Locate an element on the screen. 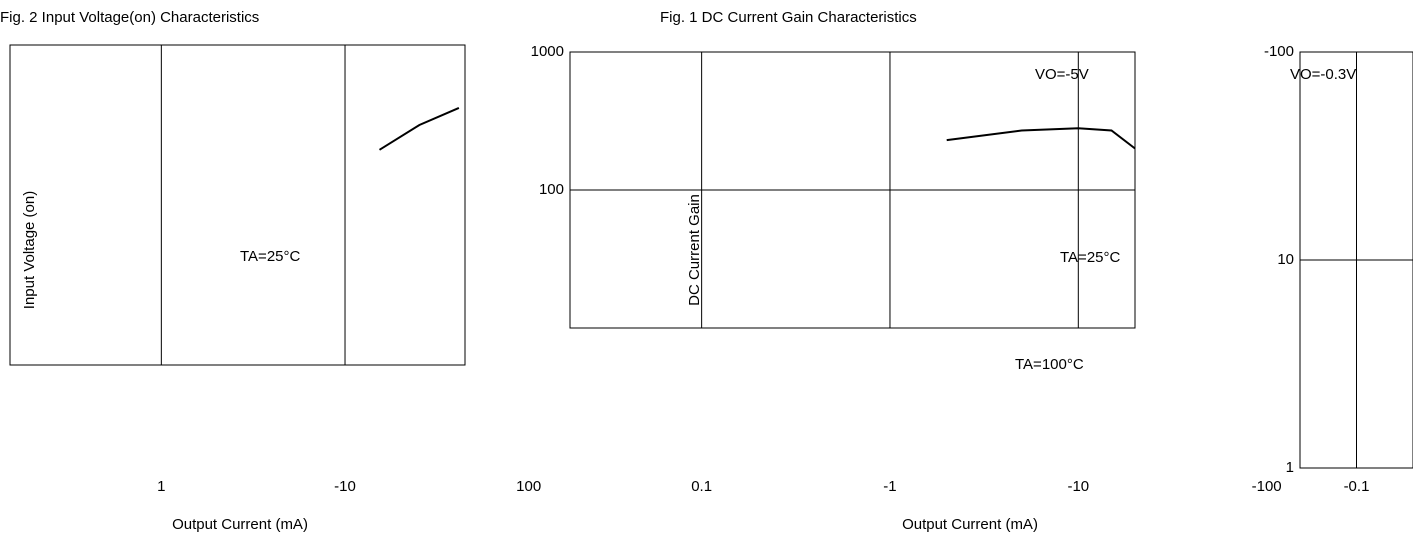  x-tick-label: -100 is located at coordinates (1267, 486).